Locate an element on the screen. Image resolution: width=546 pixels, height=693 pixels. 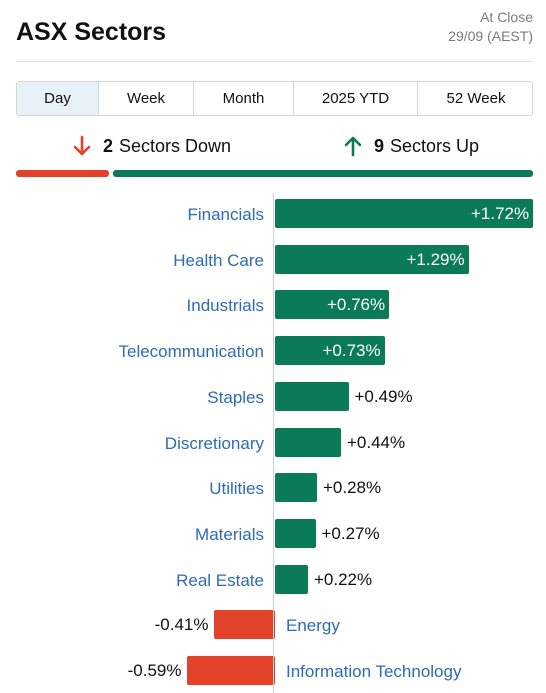
sector-label-staples: Staples is located at coordinates (235, 397).